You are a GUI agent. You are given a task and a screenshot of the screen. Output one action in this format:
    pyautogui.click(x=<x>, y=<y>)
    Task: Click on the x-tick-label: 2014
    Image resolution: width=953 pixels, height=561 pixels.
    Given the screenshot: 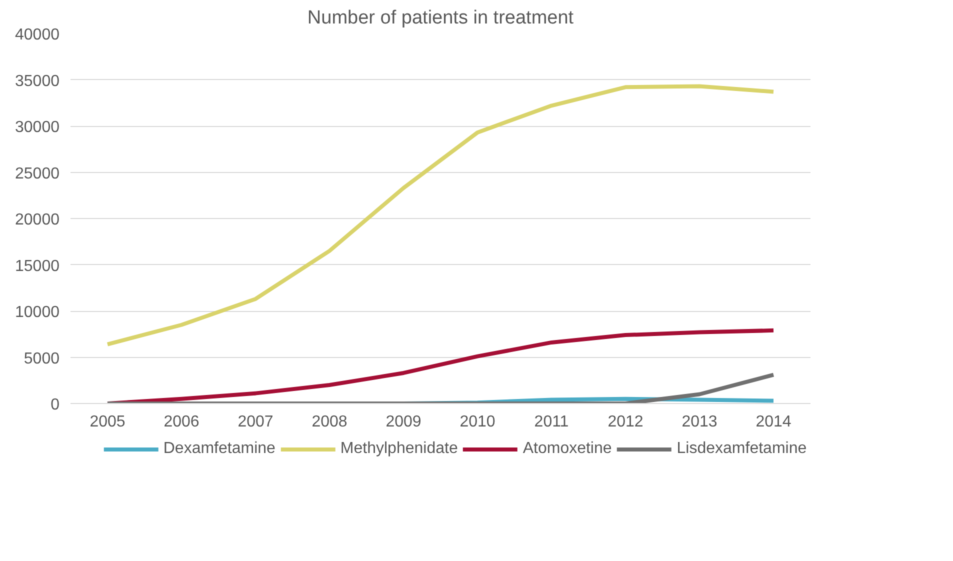 What is the action you would take?
    pyautogui.click(x=774, y=422)
    